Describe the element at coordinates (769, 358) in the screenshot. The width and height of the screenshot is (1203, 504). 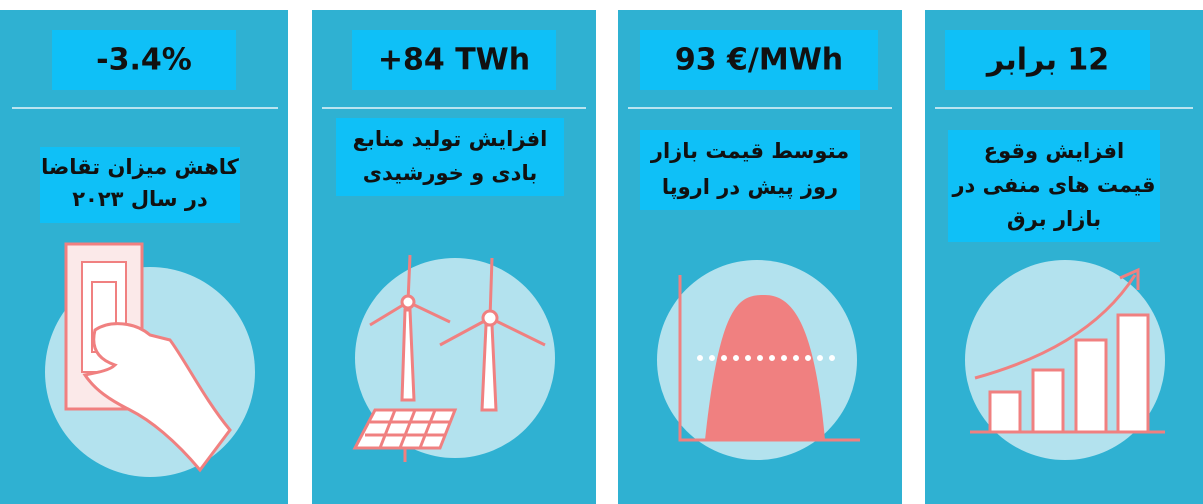
I see `price-icon` at that location.